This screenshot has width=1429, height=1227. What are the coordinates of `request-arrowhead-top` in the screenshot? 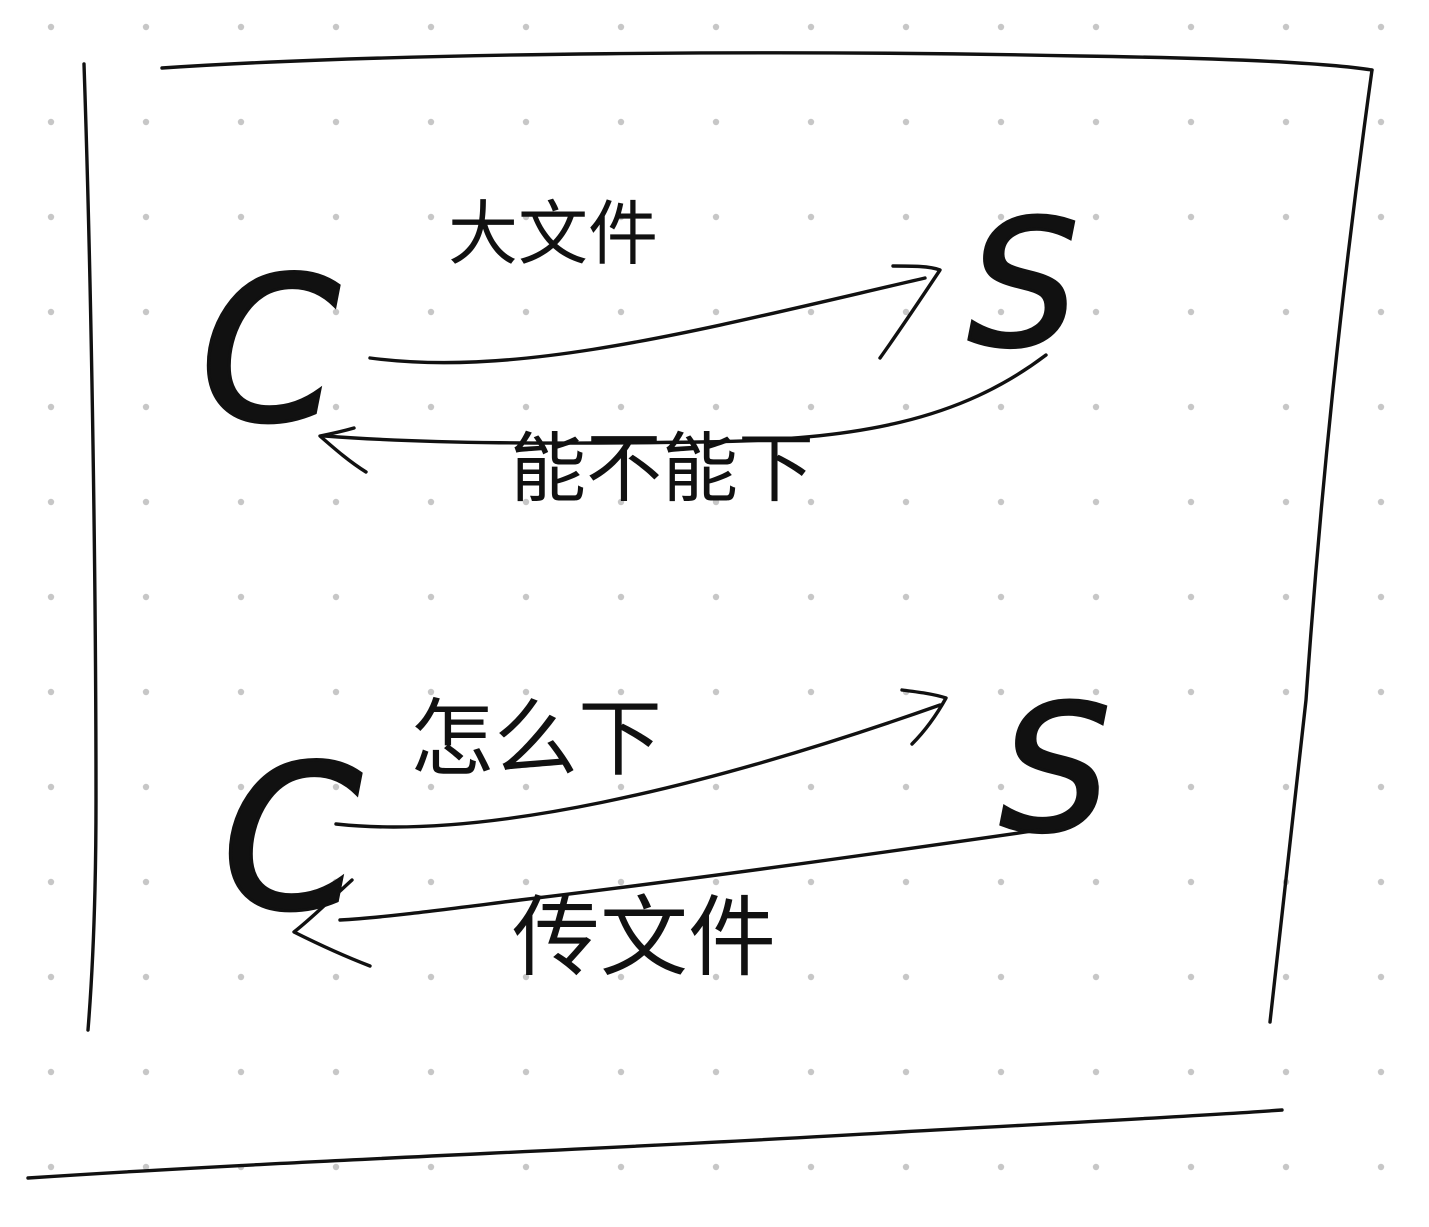 It's located at (910, 312).